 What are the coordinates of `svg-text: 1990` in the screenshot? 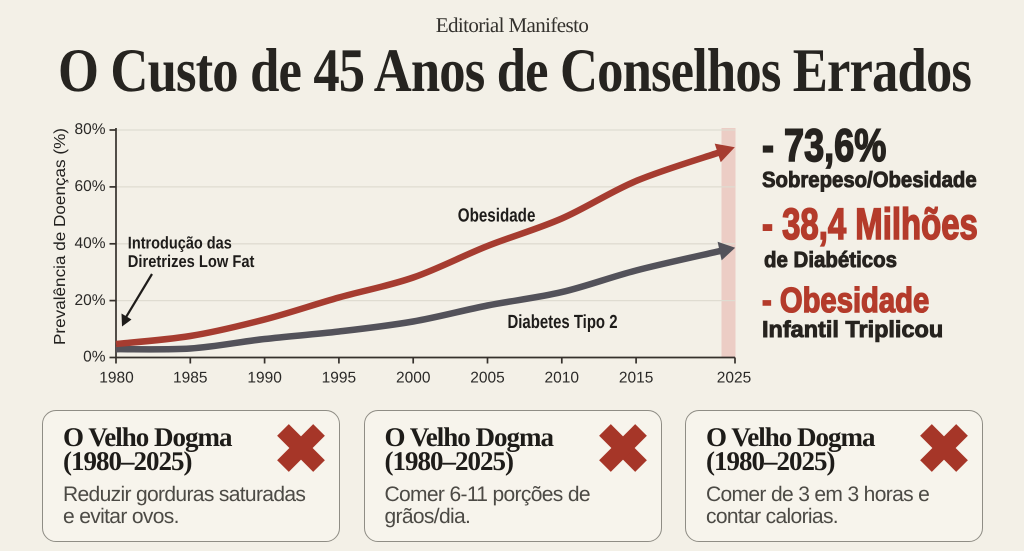 It's located at (264, 378).